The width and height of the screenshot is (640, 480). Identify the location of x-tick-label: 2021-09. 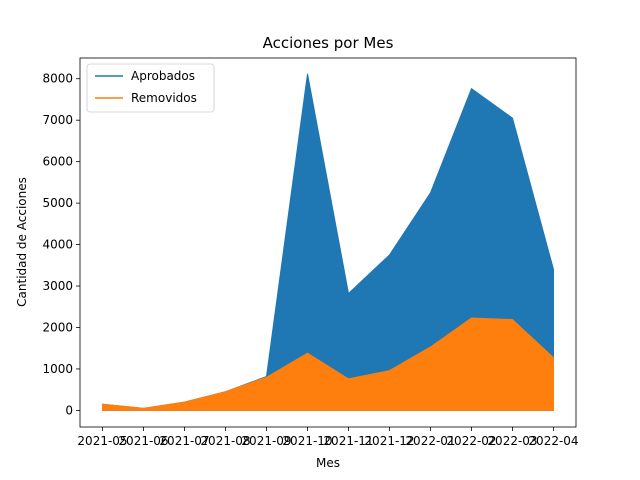
(266, 441).